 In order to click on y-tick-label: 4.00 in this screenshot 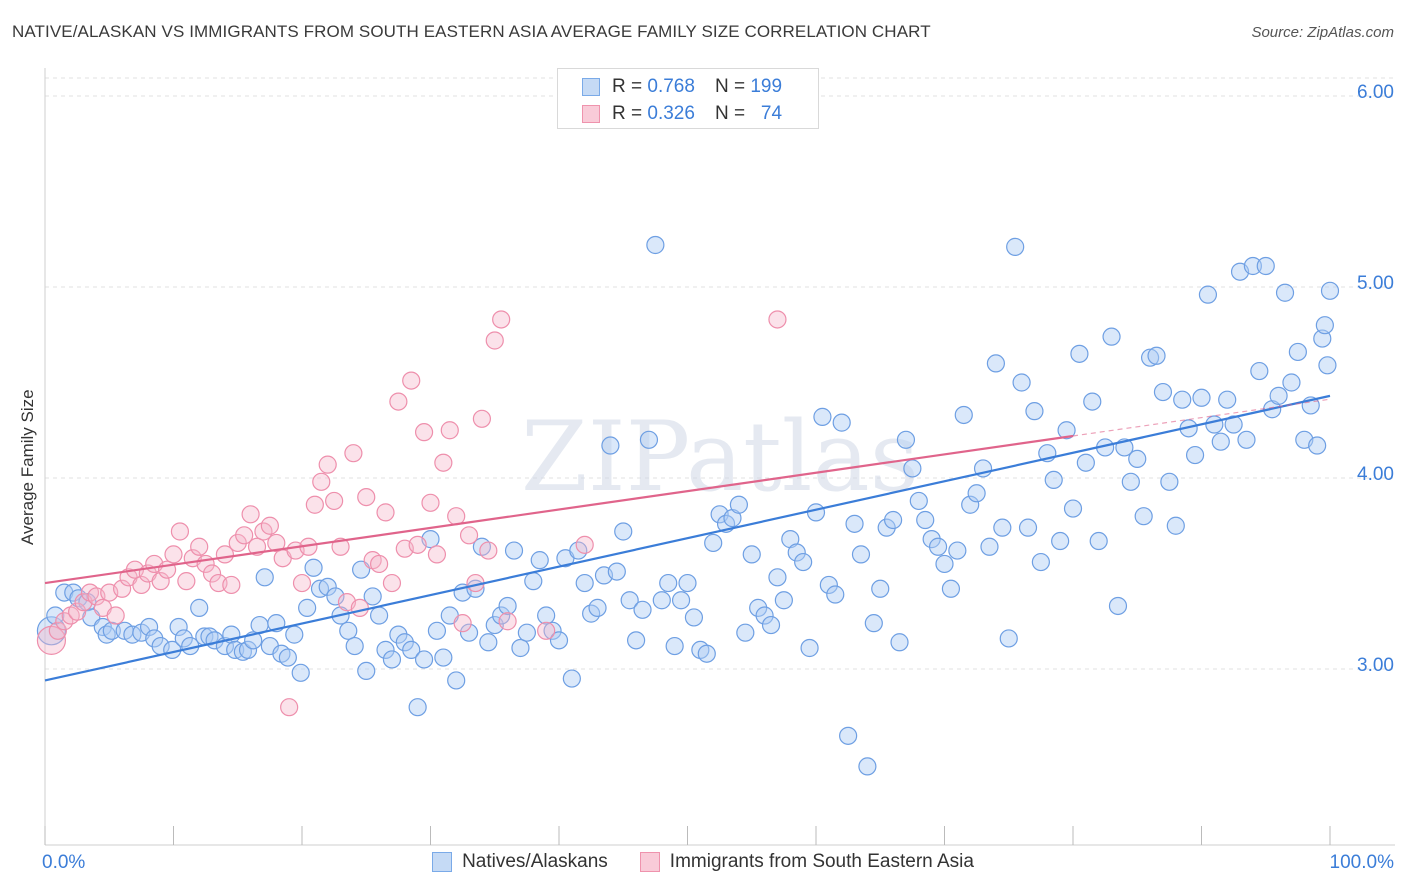, I will do `click(1375, 474)`.